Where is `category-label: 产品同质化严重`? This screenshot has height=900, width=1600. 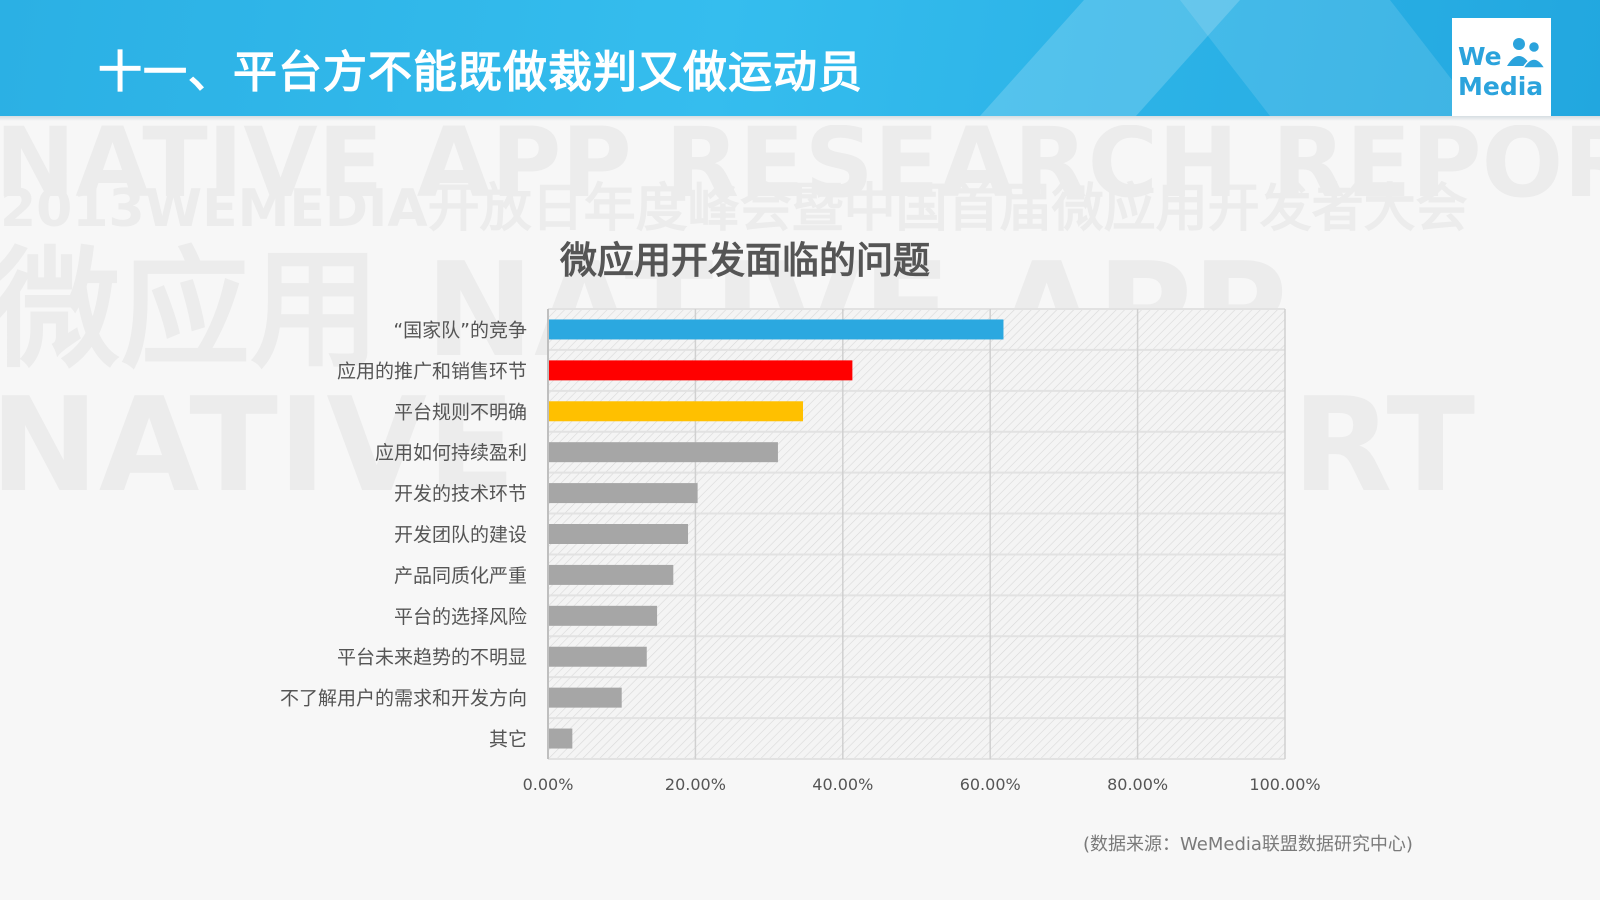
category-label: 产品同质化严重 is located at coordinates (460, 576).